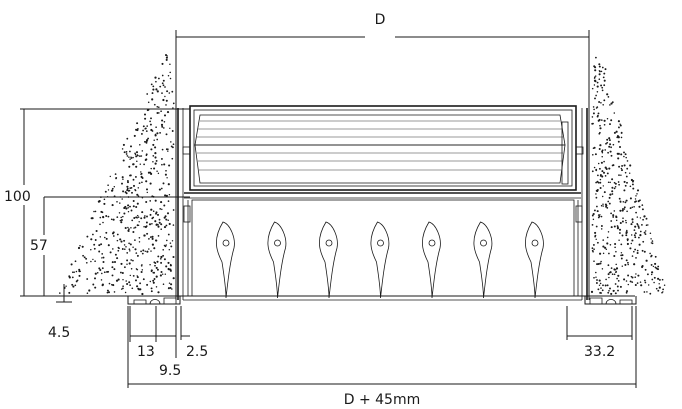 The image size is (682, 409). What do you see at coordinates (380, 260) in the screenshot?
I see `deflector-blades` at bounding box center [380, 260].